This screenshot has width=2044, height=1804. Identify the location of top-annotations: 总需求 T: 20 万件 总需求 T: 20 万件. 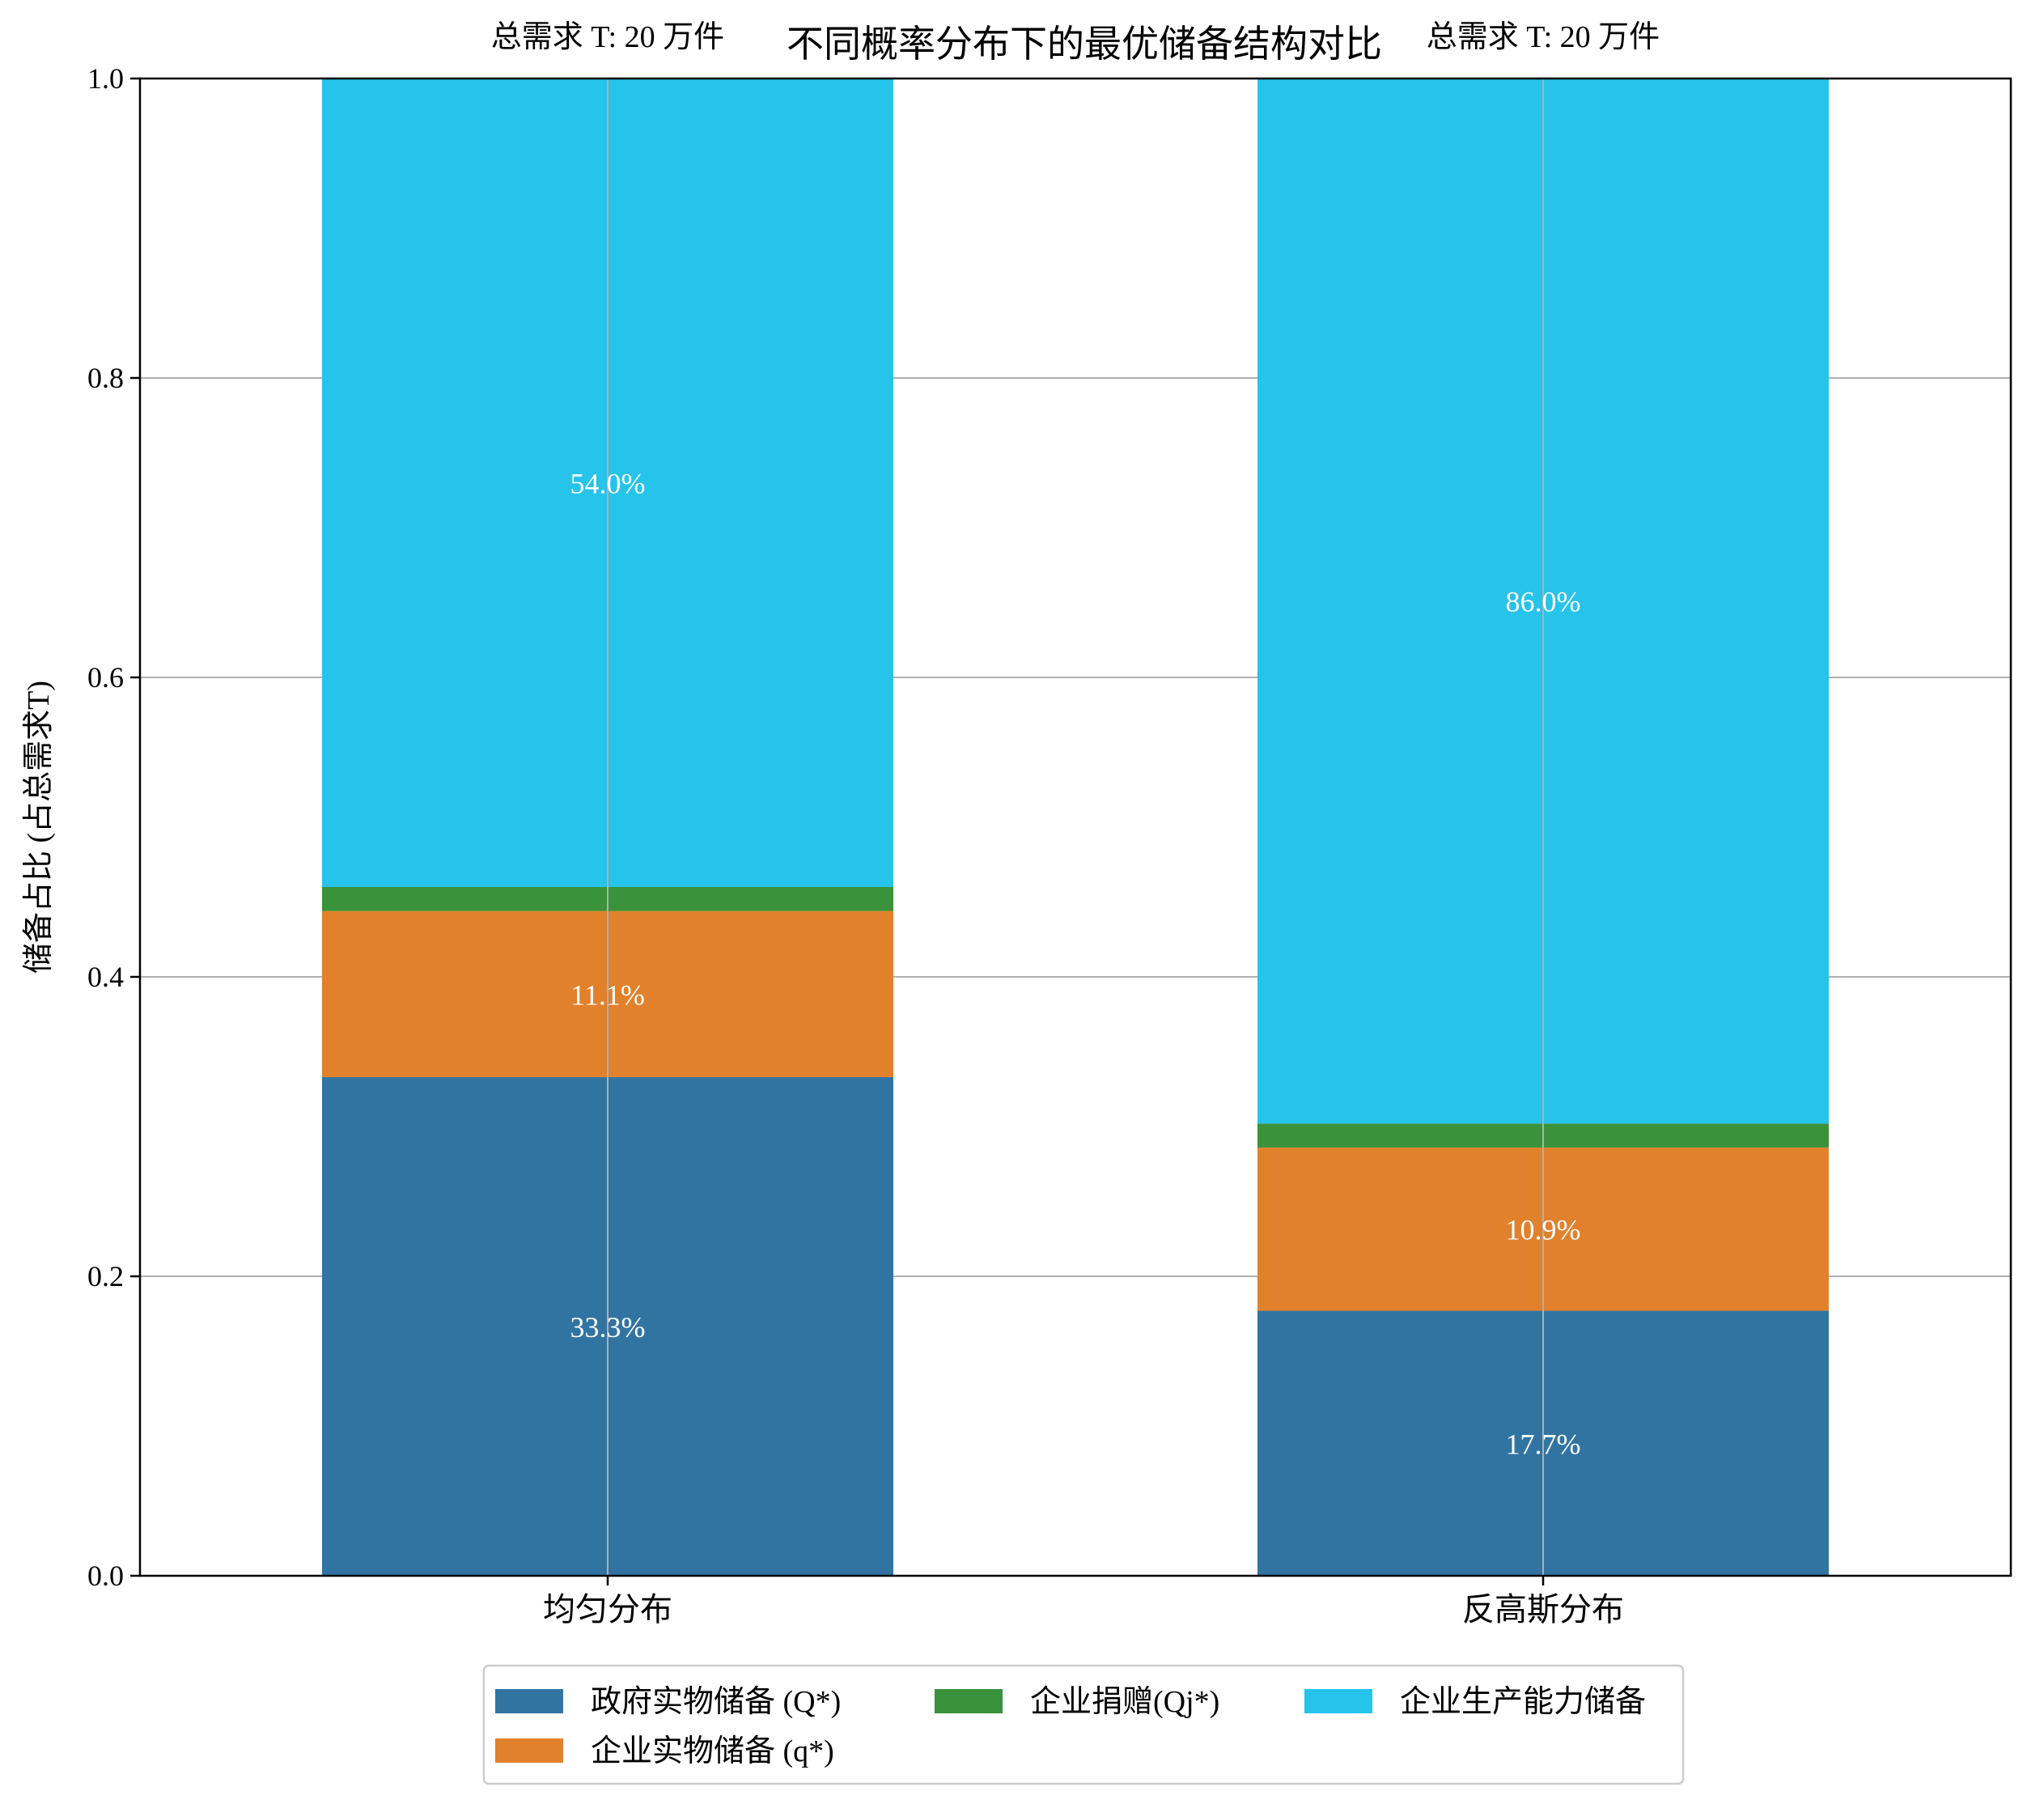
(1075, 37).